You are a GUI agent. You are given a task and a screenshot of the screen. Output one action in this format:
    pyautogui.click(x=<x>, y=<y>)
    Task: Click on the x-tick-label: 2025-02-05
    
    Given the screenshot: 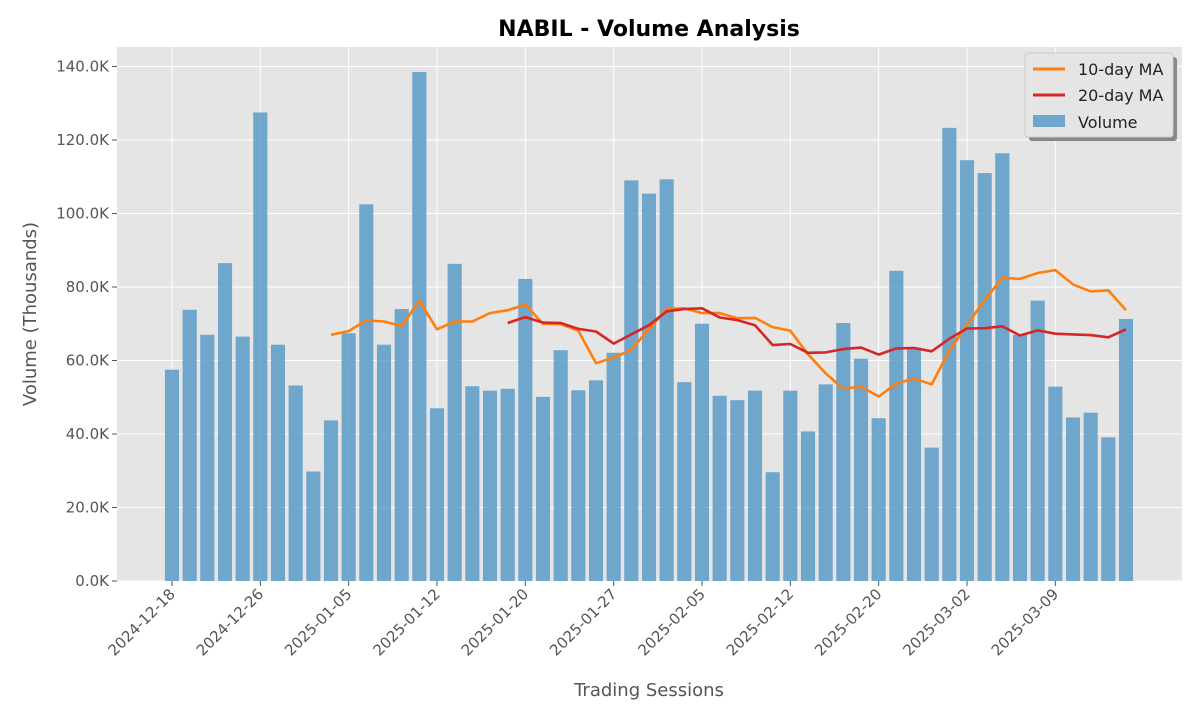 What is the action you would take?
    pyautogui.click(x=671, y=622)
    